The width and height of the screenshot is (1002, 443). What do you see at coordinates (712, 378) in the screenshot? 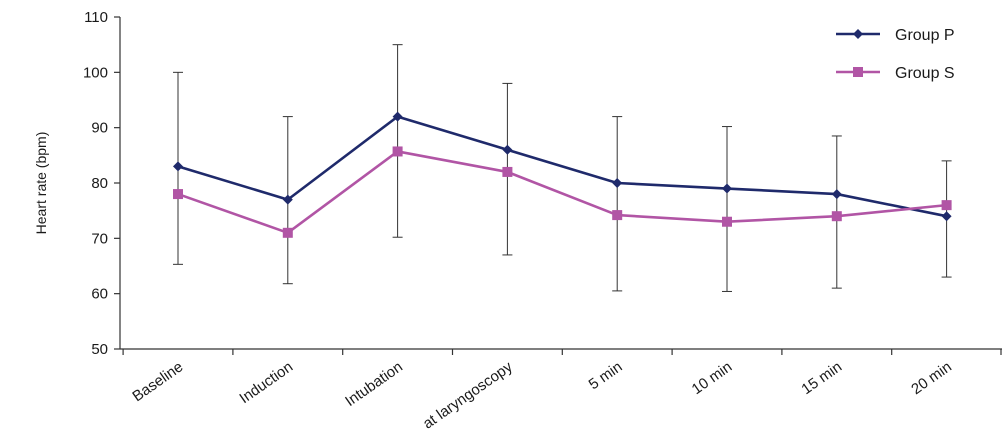
I see `x-category-label: 10 min` at bounding box center [712, 378].